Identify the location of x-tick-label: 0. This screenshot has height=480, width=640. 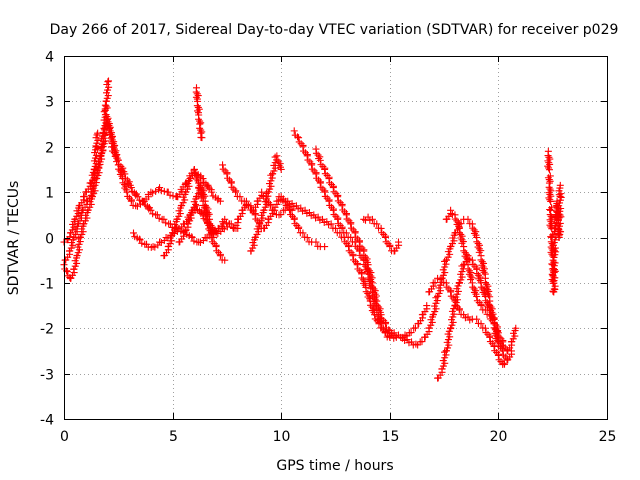
(64, 437).